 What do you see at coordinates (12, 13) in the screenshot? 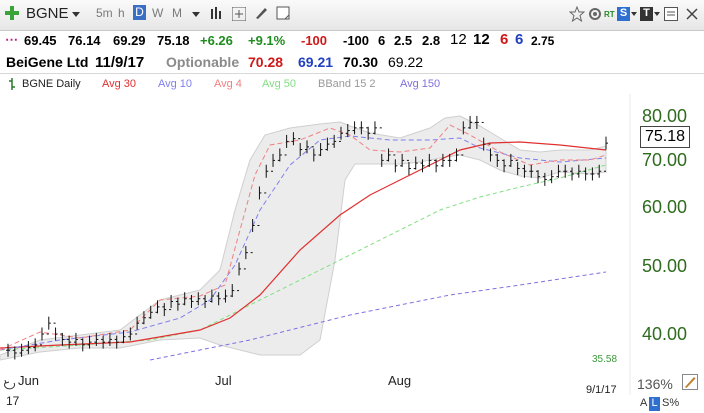
I see `add-symbol-icon` at bounding box center [12, 13].